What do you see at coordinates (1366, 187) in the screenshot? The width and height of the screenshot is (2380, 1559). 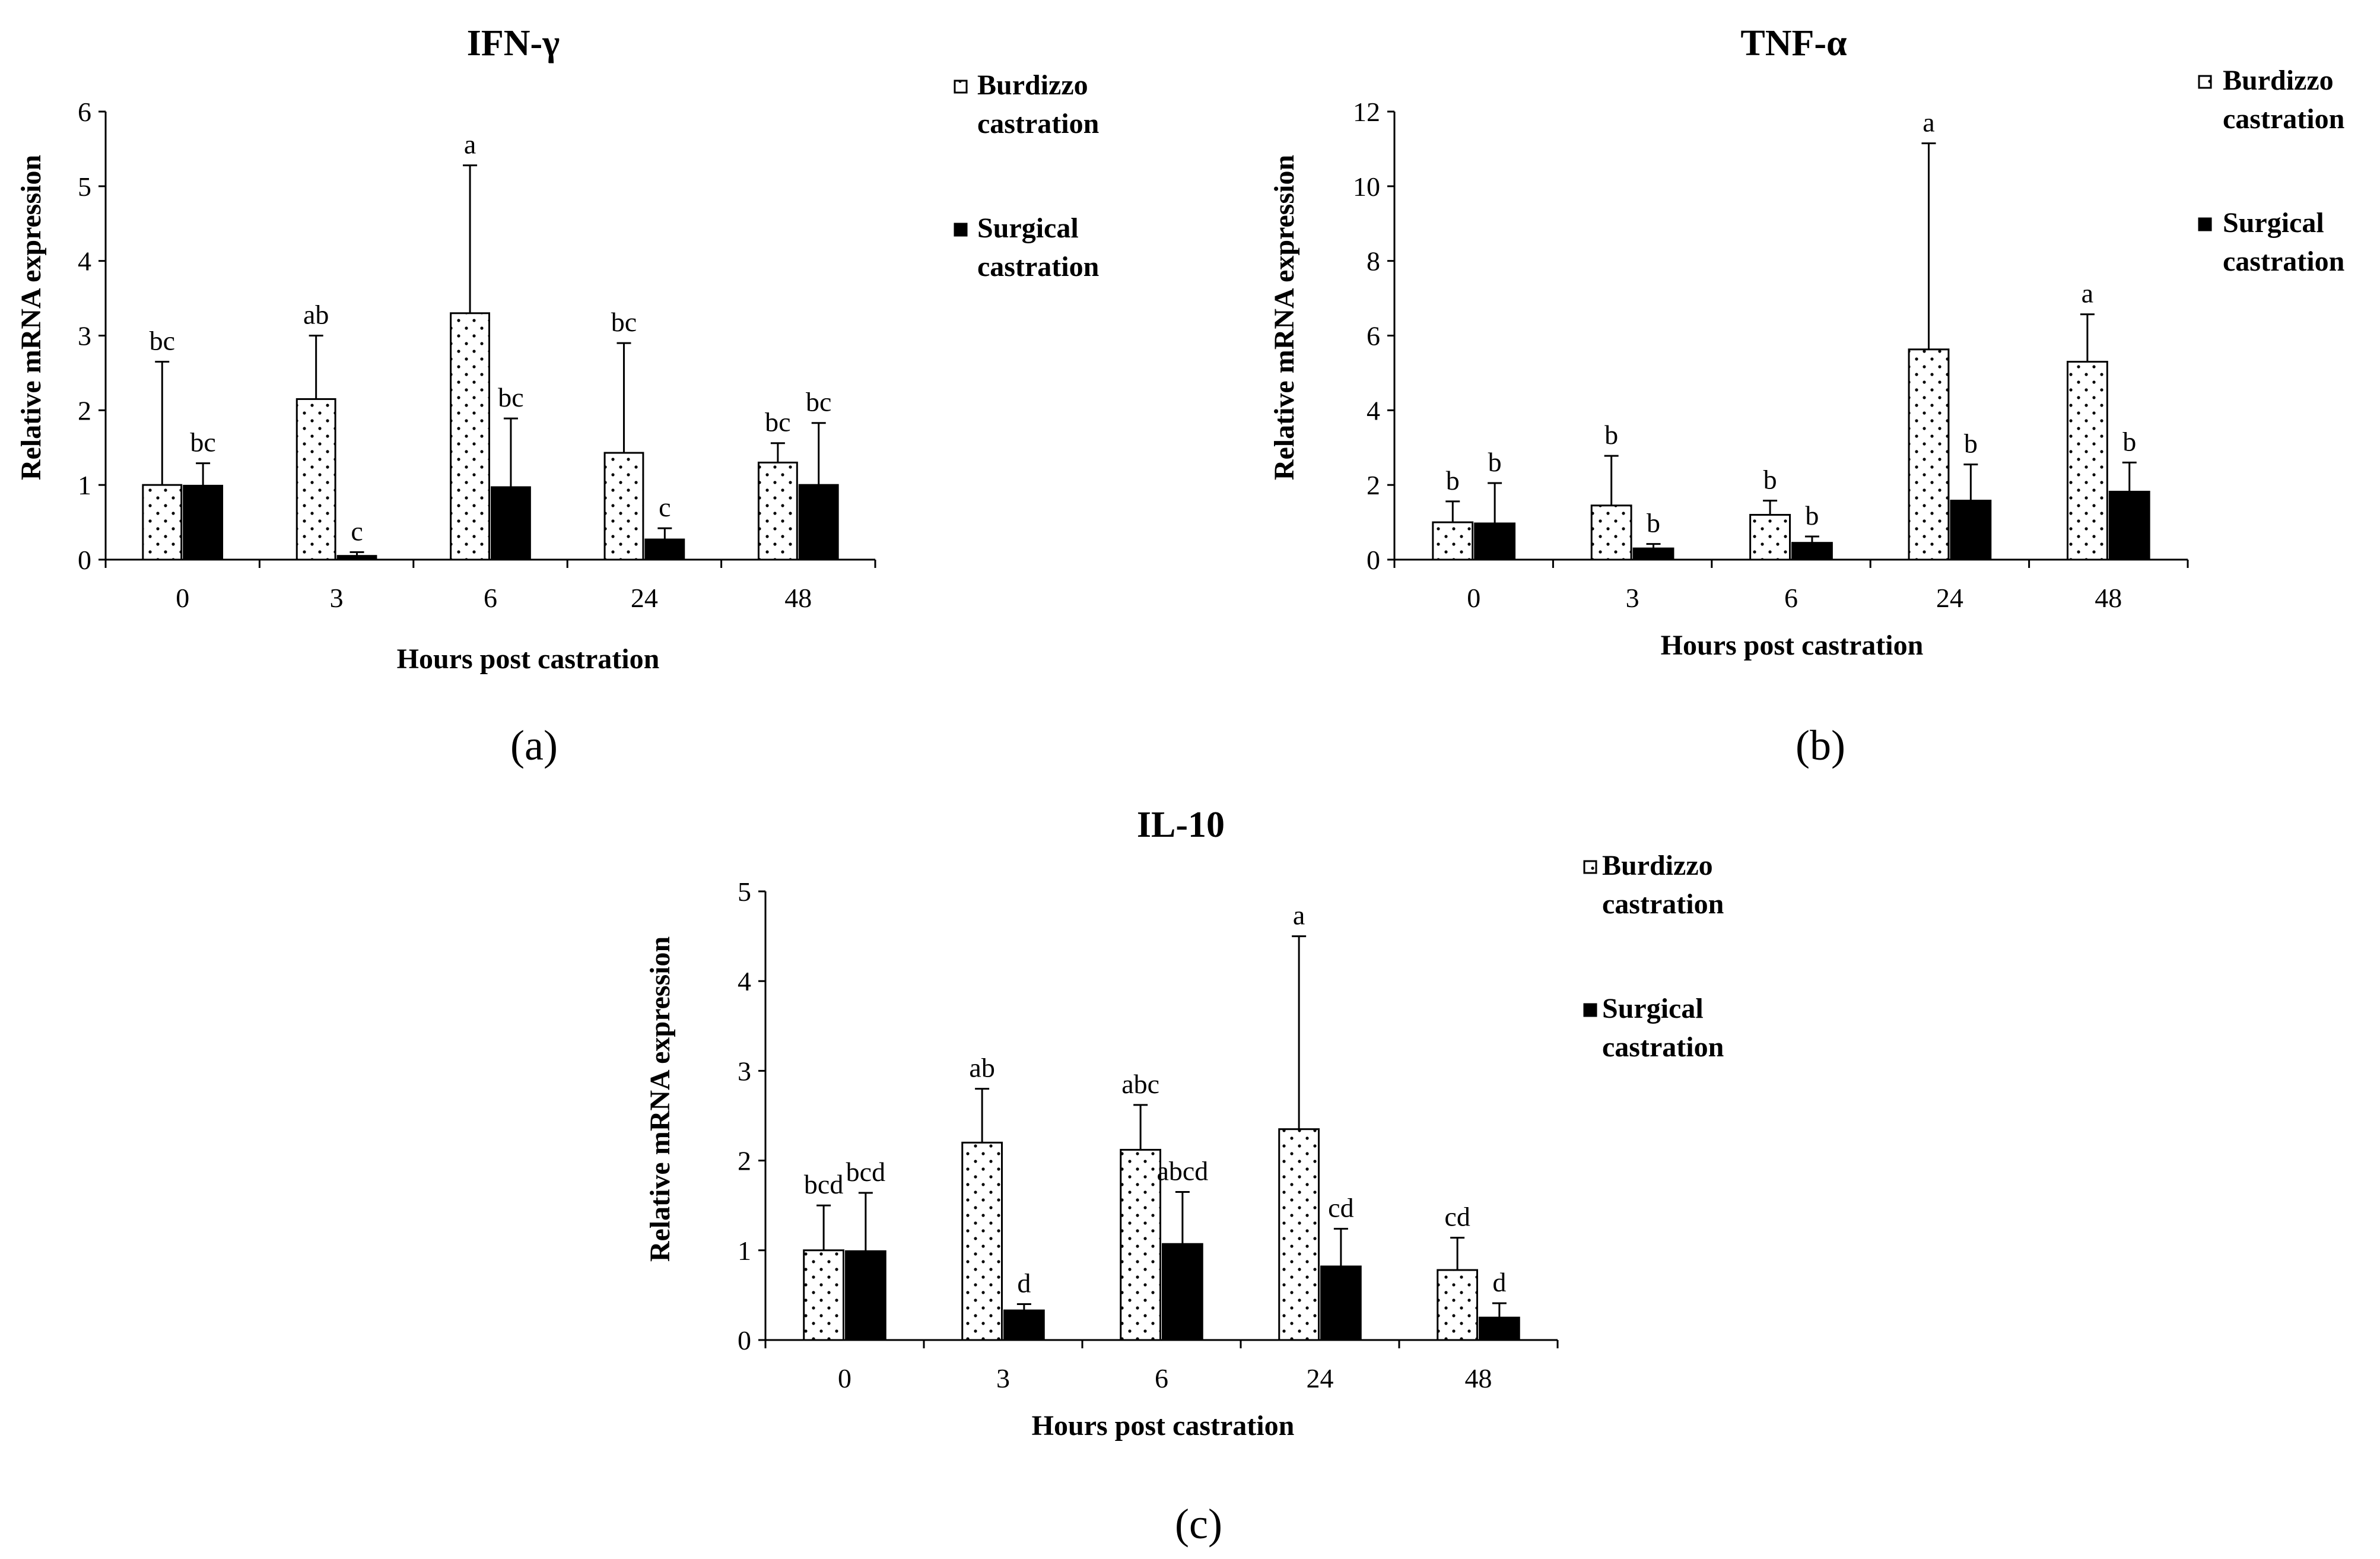 I see `y-tick-label: 10` at bounding box center [1366, 187].